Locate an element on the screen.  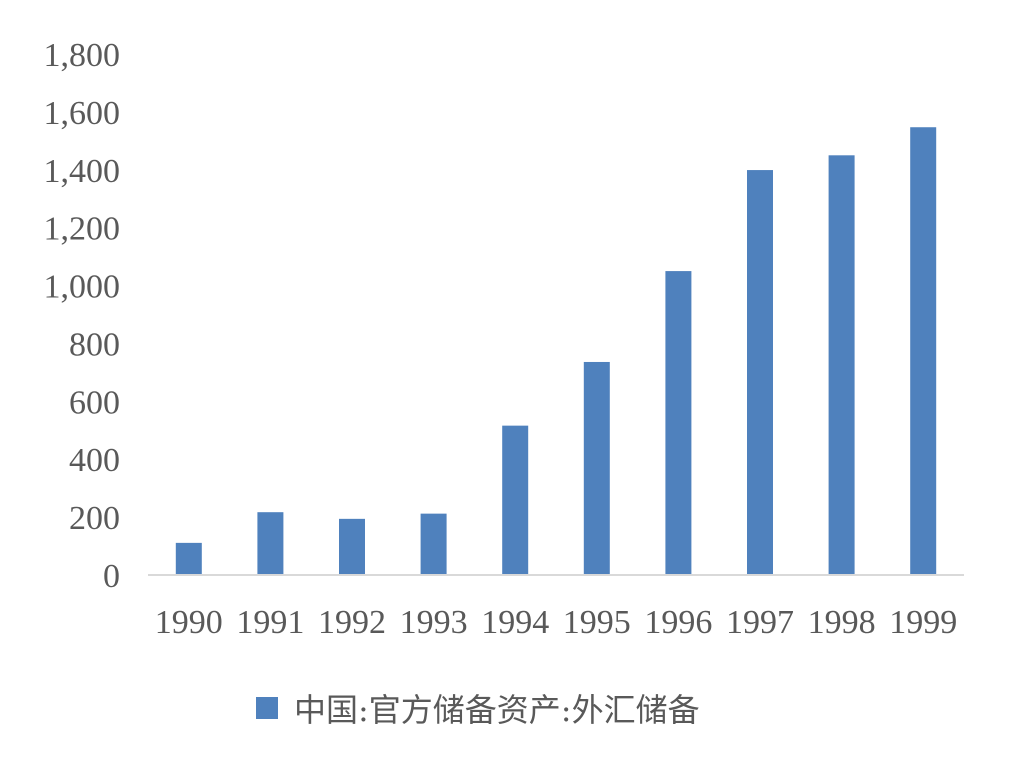
legend-swatch is located at coordinates (267, 708).